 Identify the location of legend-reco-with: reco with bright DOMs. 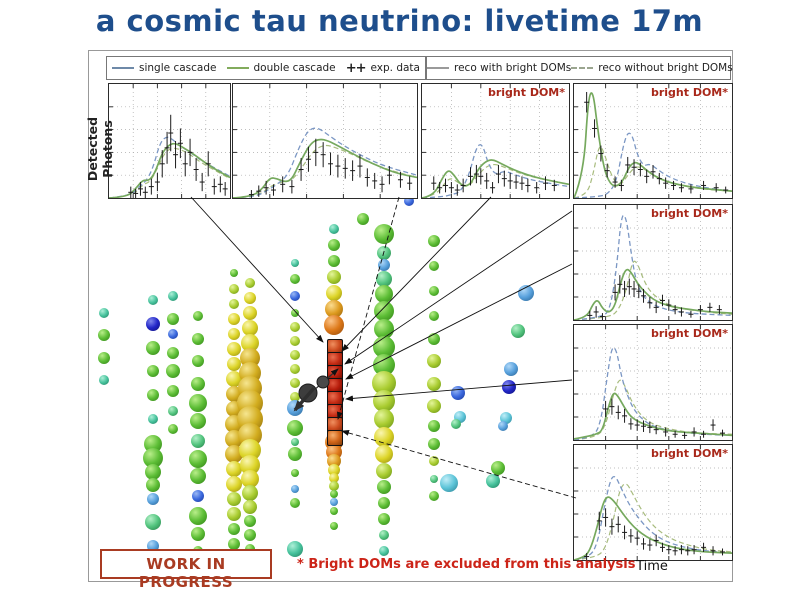
(499, 68).